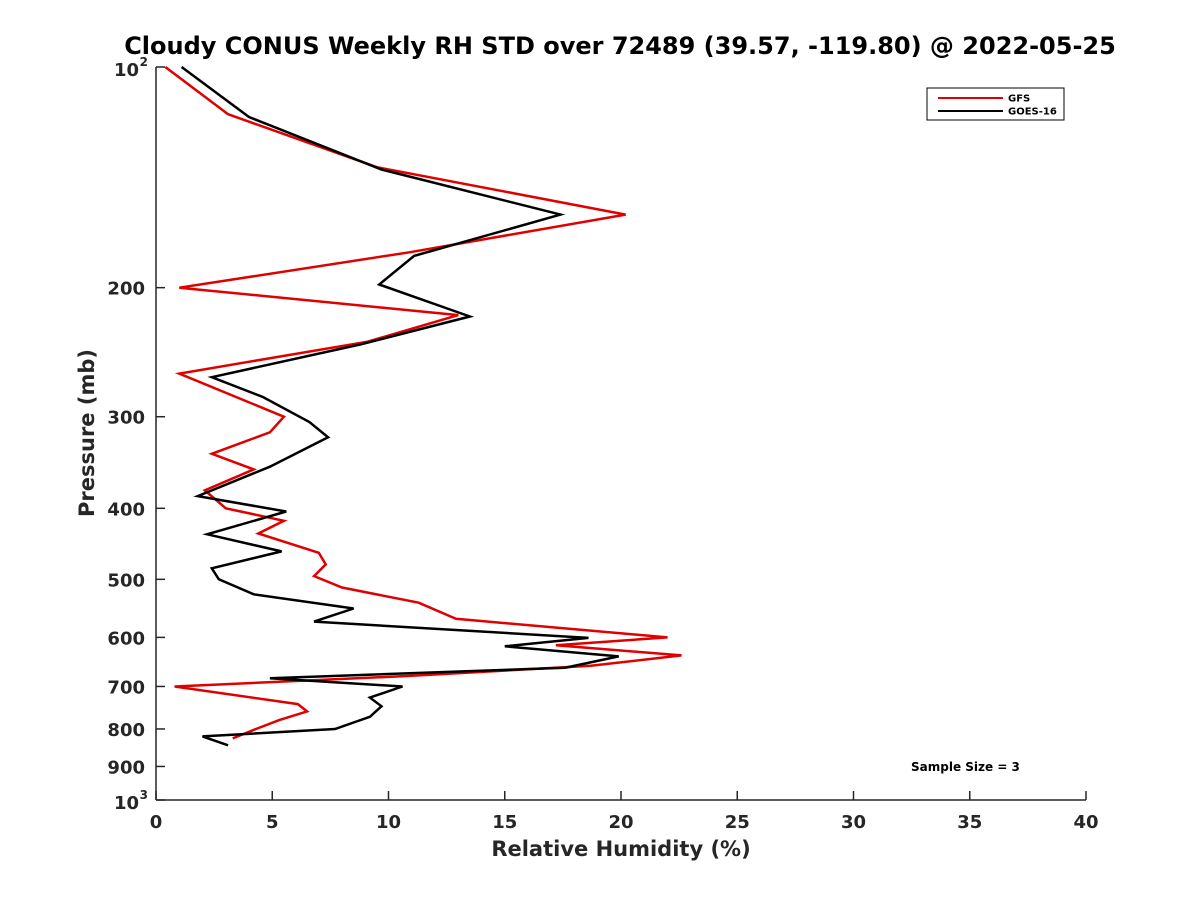  I want to click on y-axis-label: Pressure (mb), so click(87, 433).